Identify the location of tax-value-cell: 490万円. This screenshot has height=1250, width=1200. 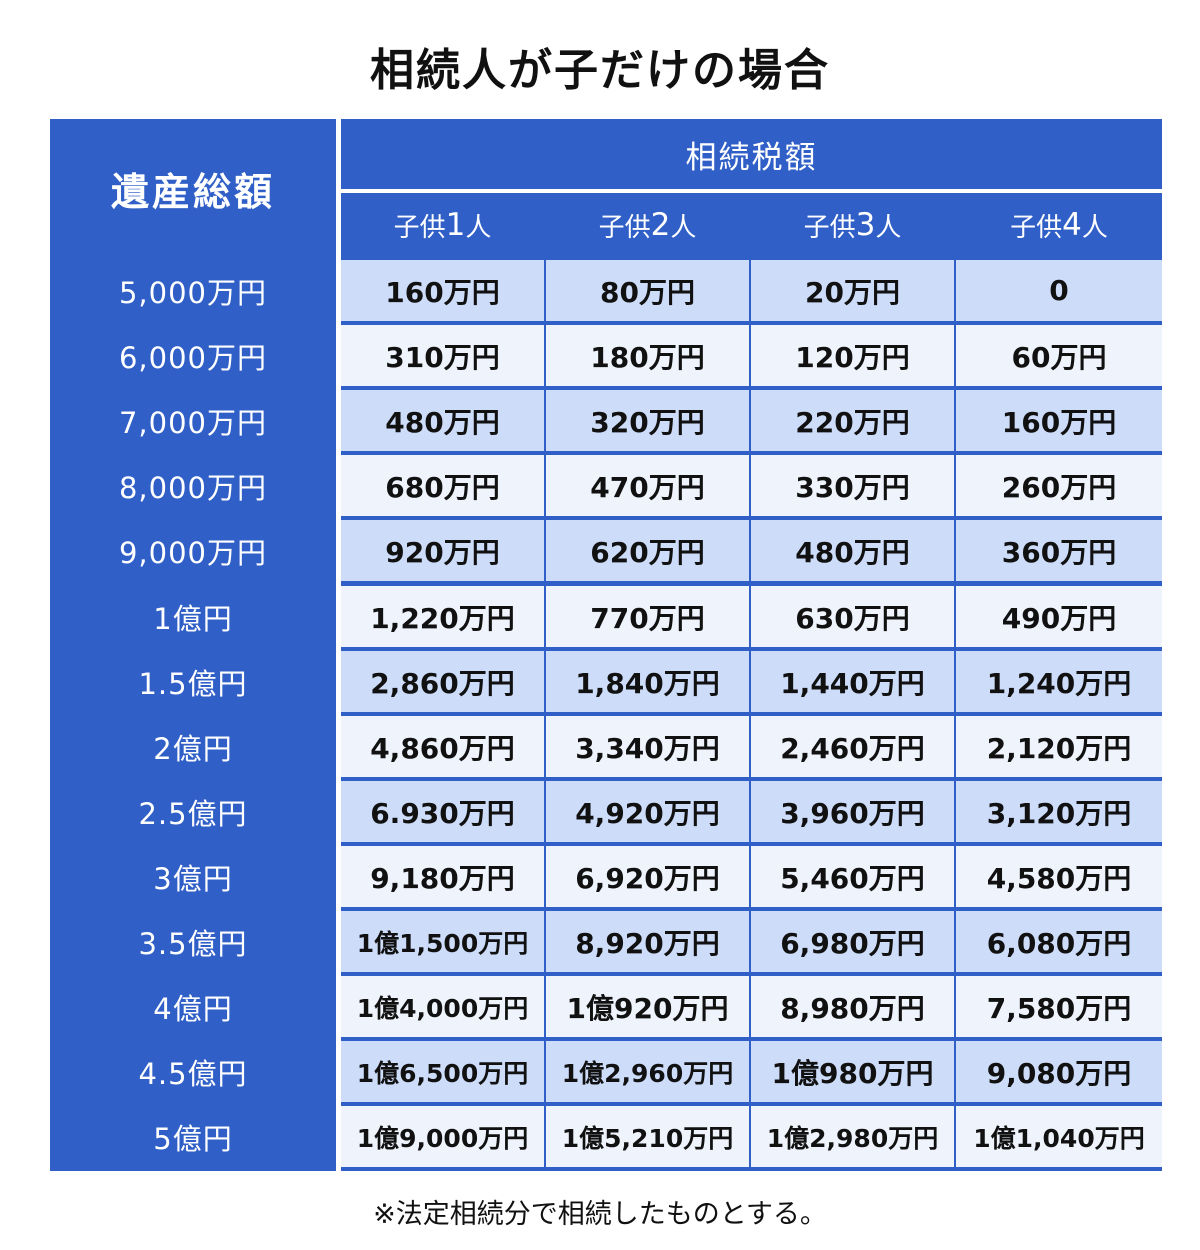
(1059, 616).